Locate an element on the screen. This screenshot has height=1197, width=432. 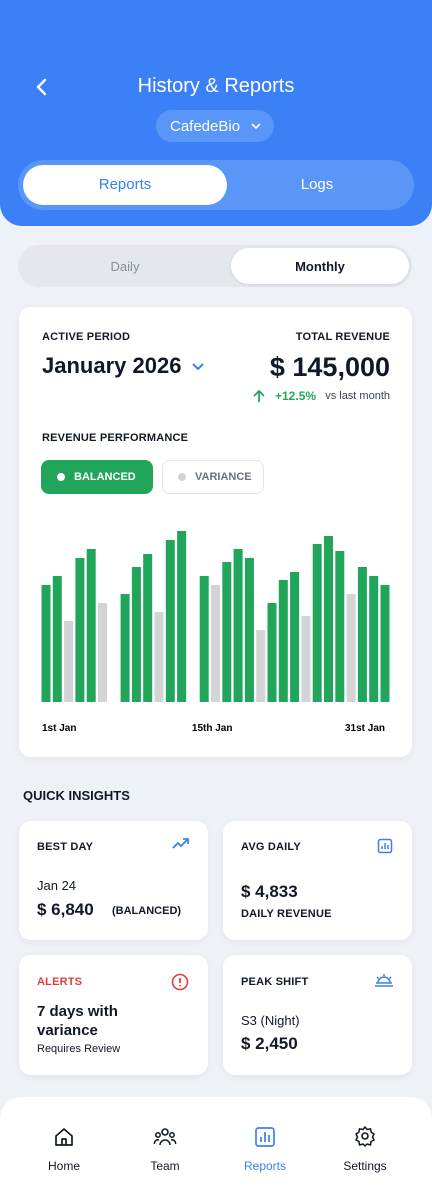
section-title: QUICK INSIGHTS is located at coordinates (76, 795).